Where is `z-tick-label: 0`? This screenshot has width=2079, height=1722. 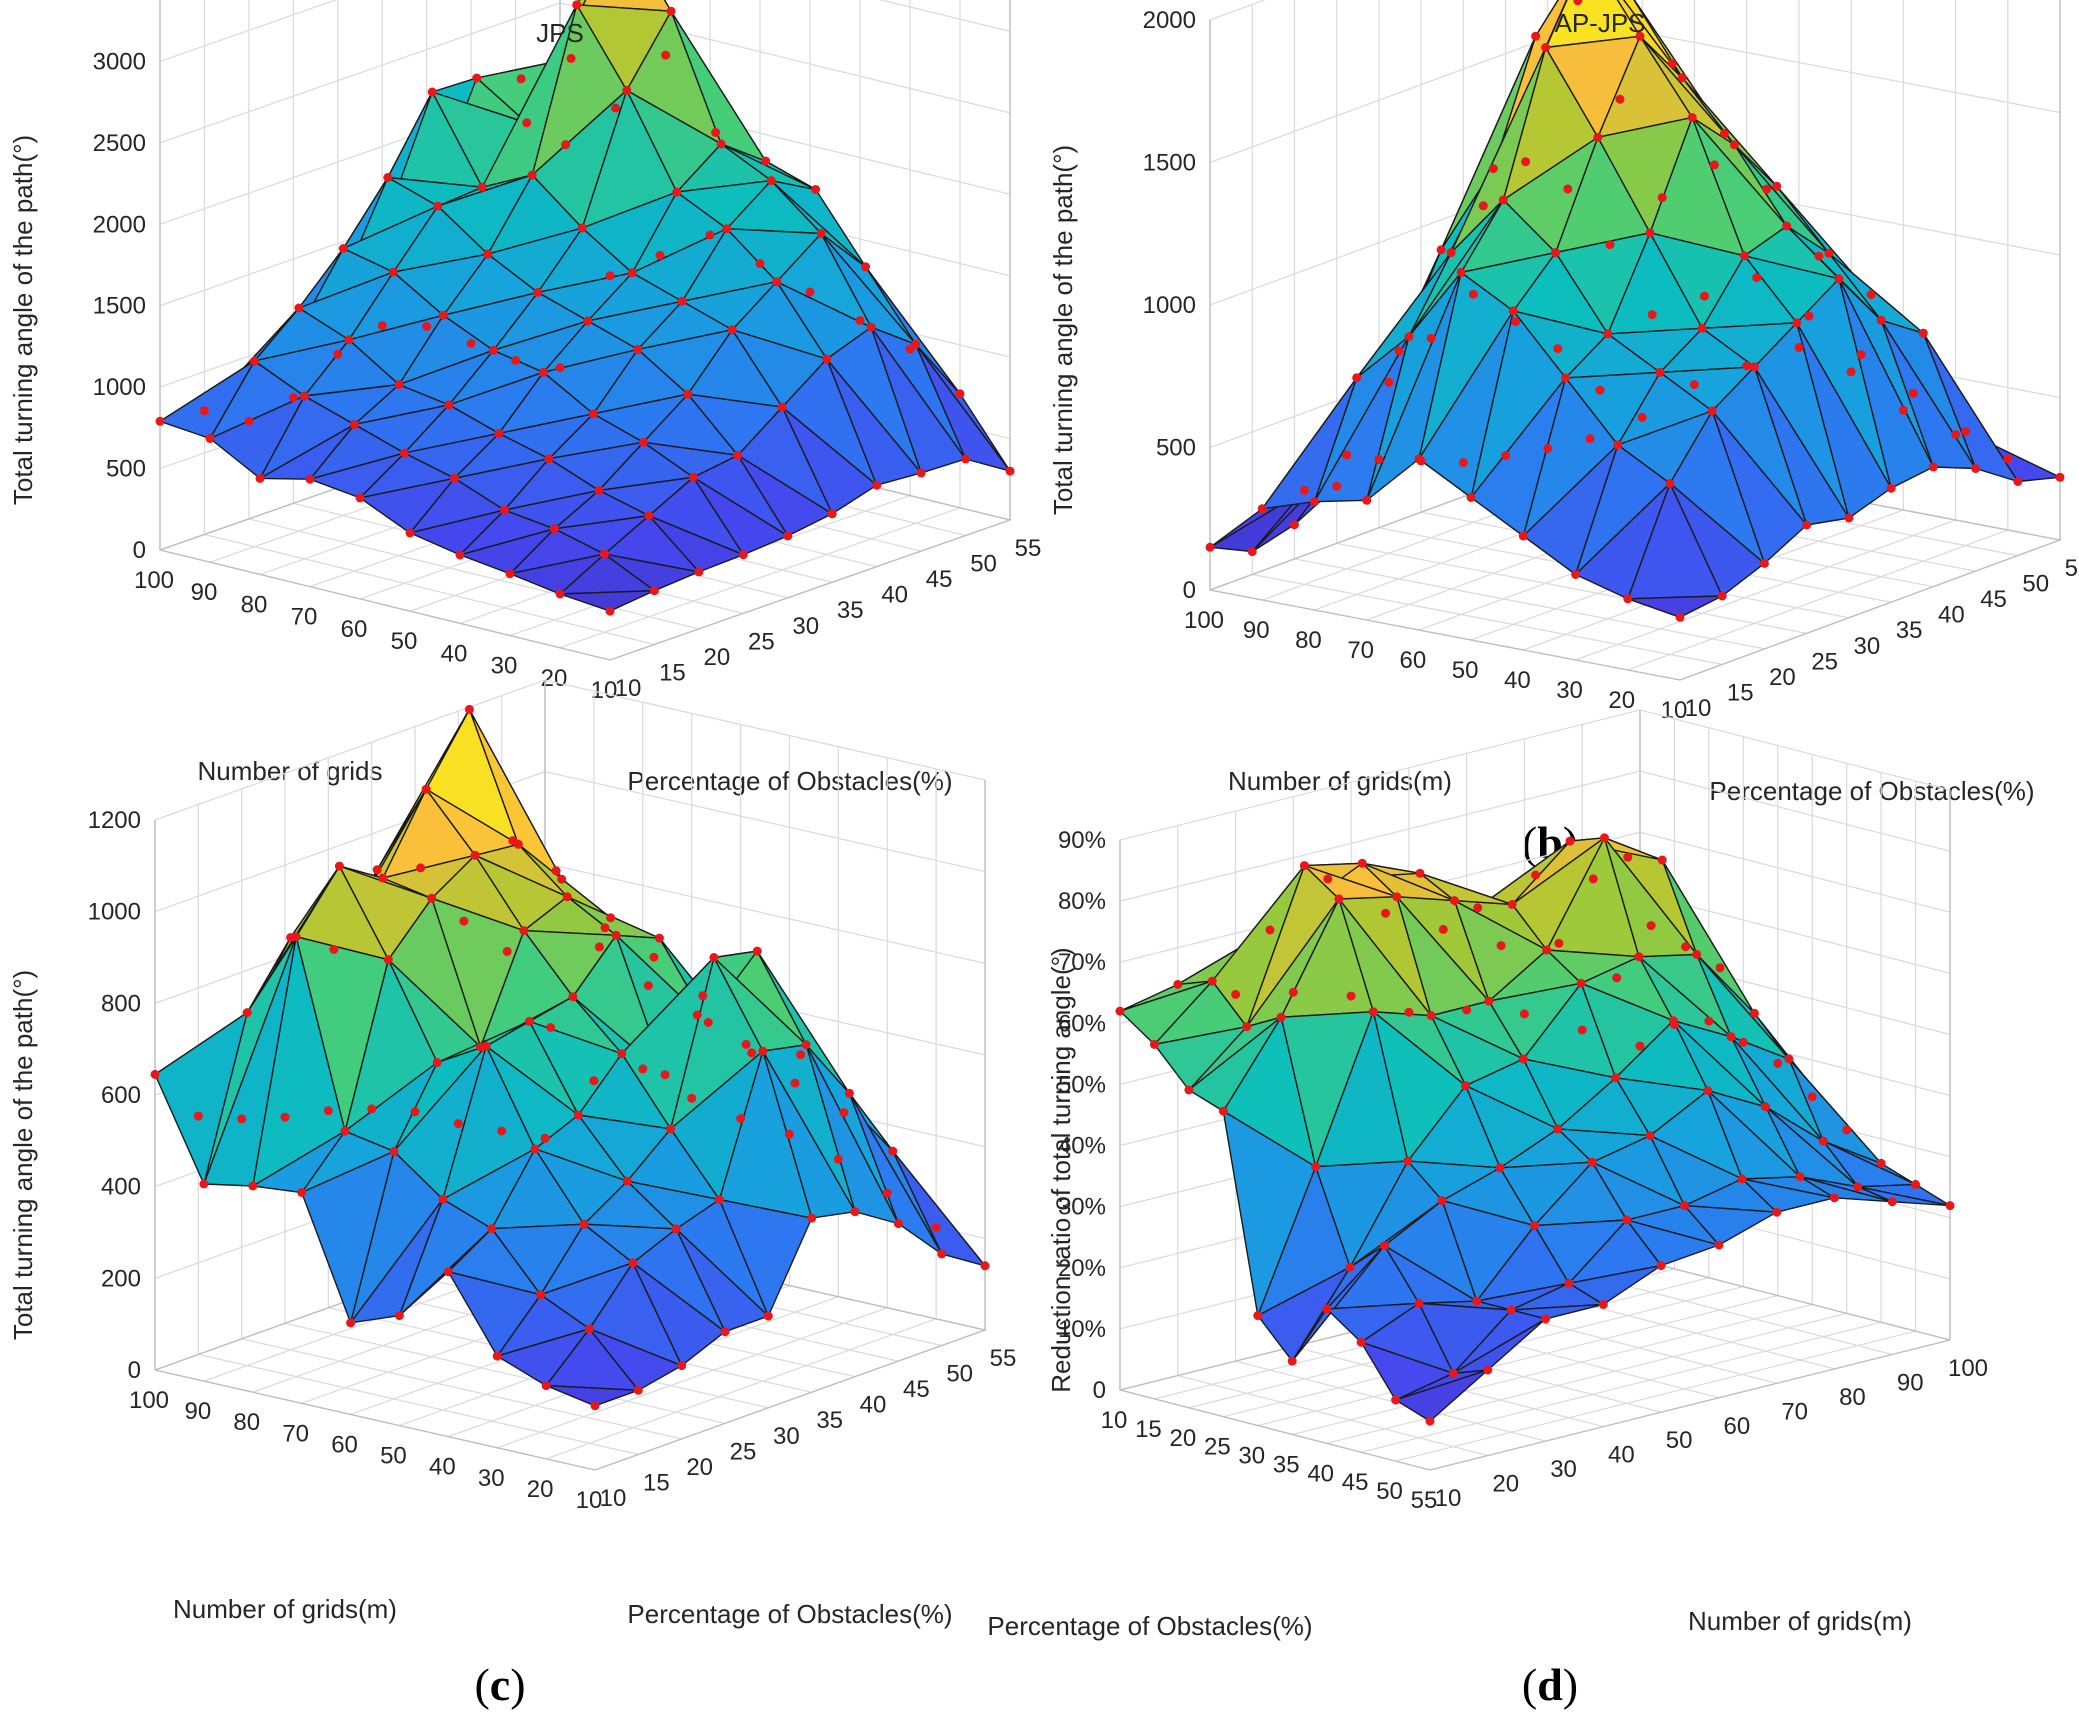
z-tick-label: 0 is located at coordinates (134, 1370).